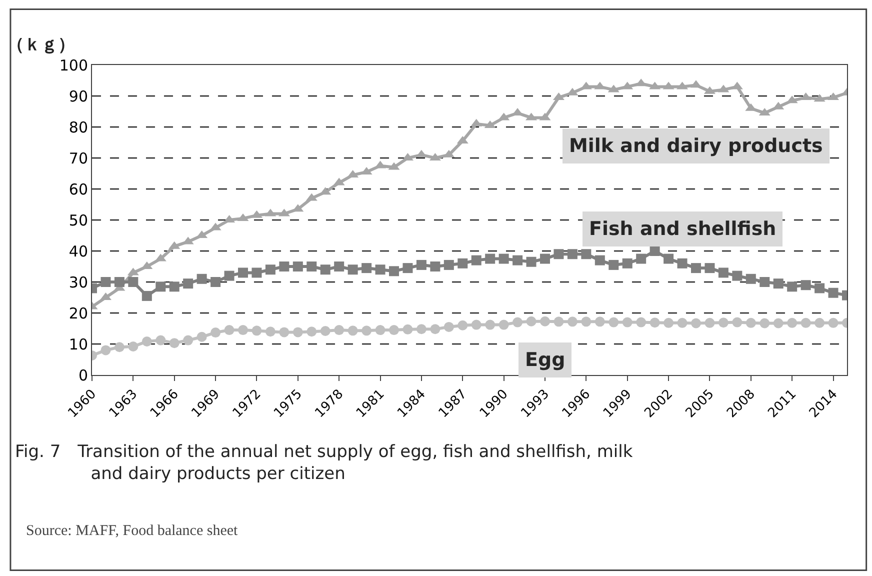  I want to click on y-tick-label: 60, so click(78, 189).